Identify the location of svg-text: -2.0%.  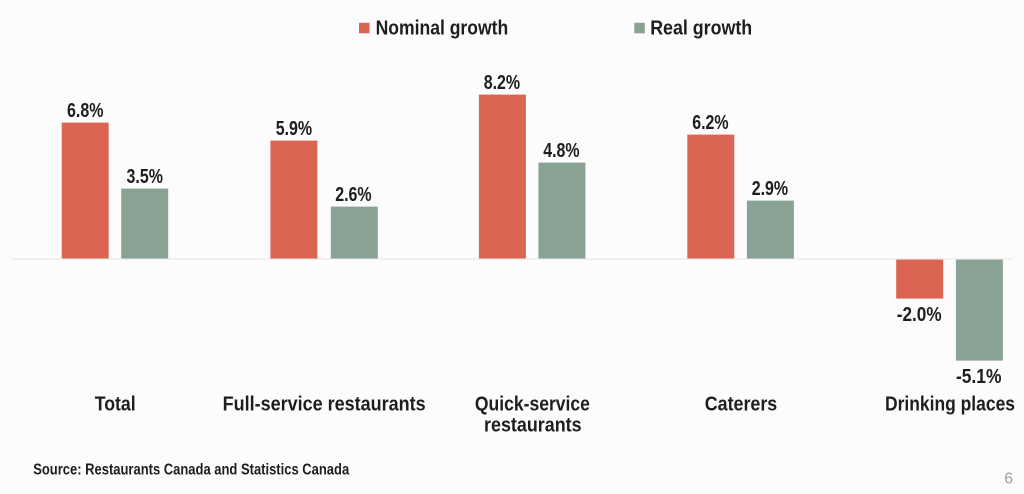
(919, 315).